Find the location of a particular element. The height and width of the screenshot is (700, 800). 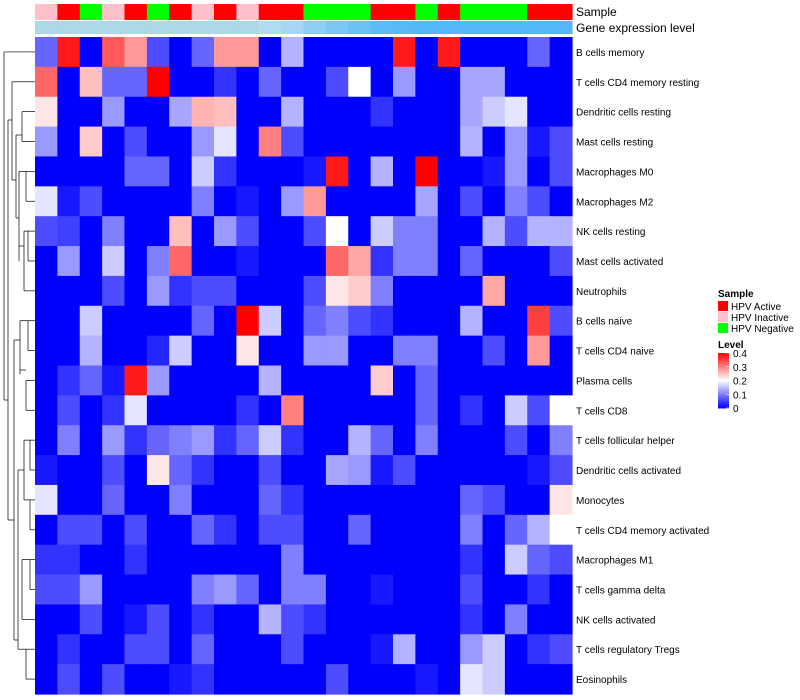

row-label: T cells regulatory Tregs is located at coordinates (628, 650).